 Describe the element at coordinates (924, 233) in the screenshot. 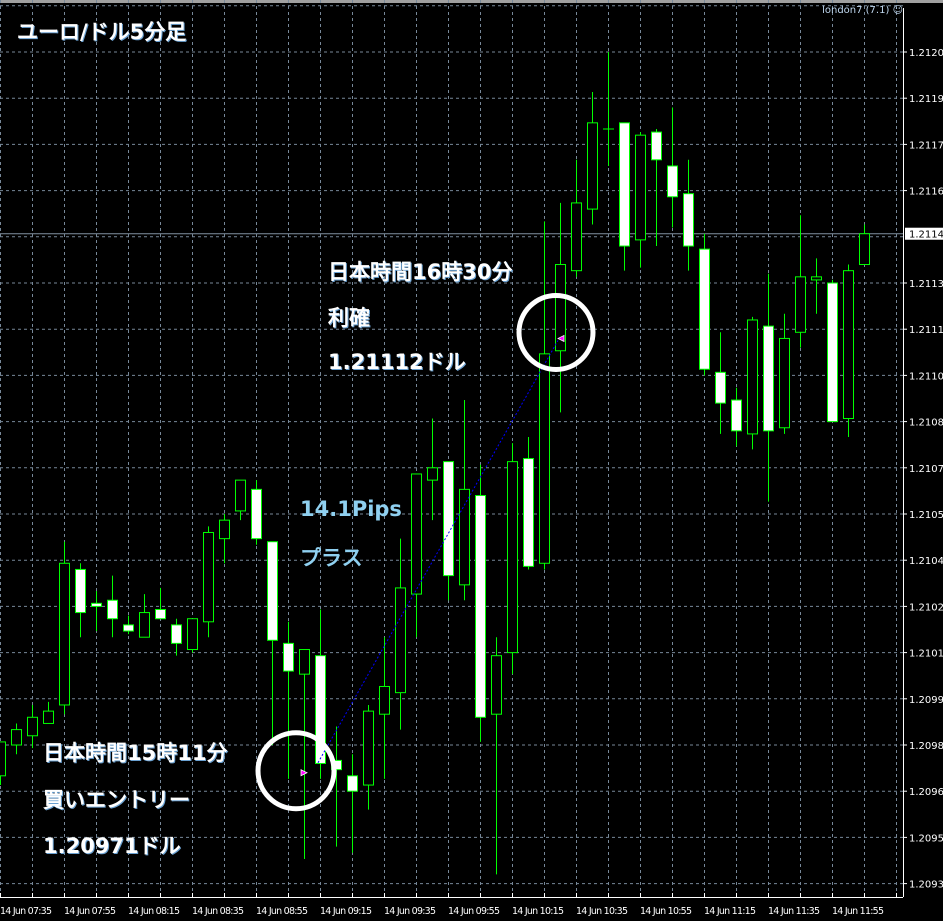

I see `current-price-box` at that location.